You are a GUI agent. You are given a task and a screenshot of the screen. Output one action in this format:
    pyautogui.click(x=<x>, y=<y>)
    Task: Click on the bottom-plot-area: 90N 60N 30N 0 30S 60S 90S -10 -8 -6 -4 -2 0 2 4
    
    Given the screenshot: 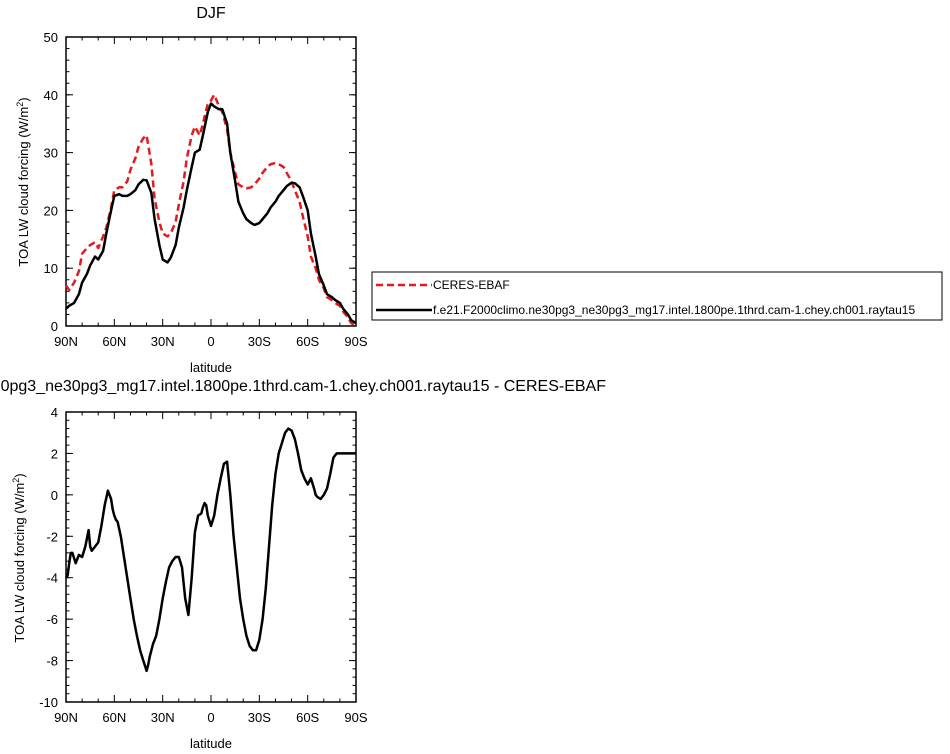 What is the action you would take?
    pyautogui.click(x=203, y=565)
    